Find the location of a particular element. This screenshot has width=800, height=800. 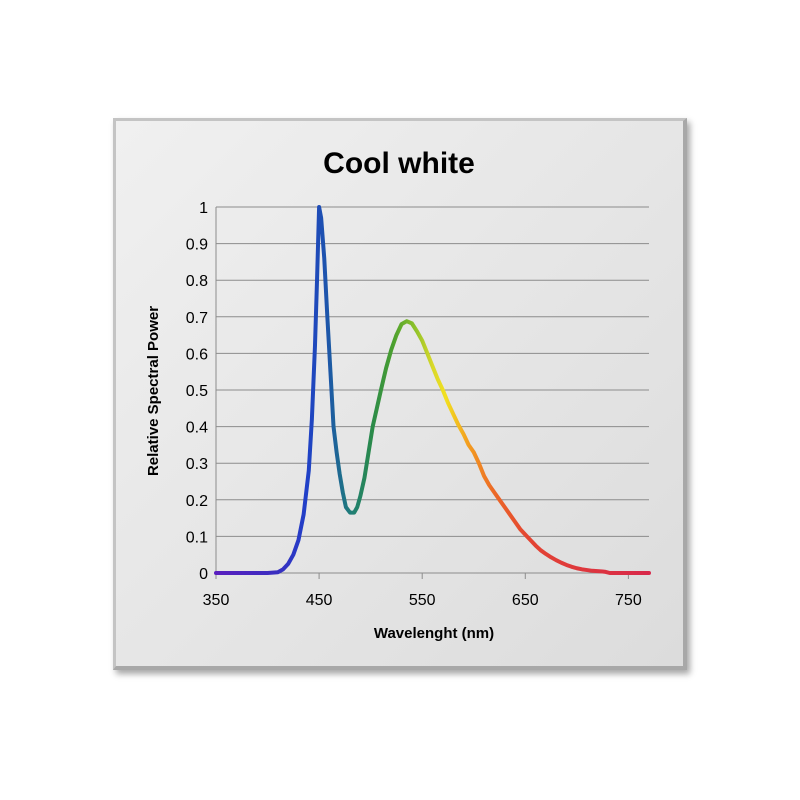

x-tick-label-1: 450 is located at coordinates (319, 600).